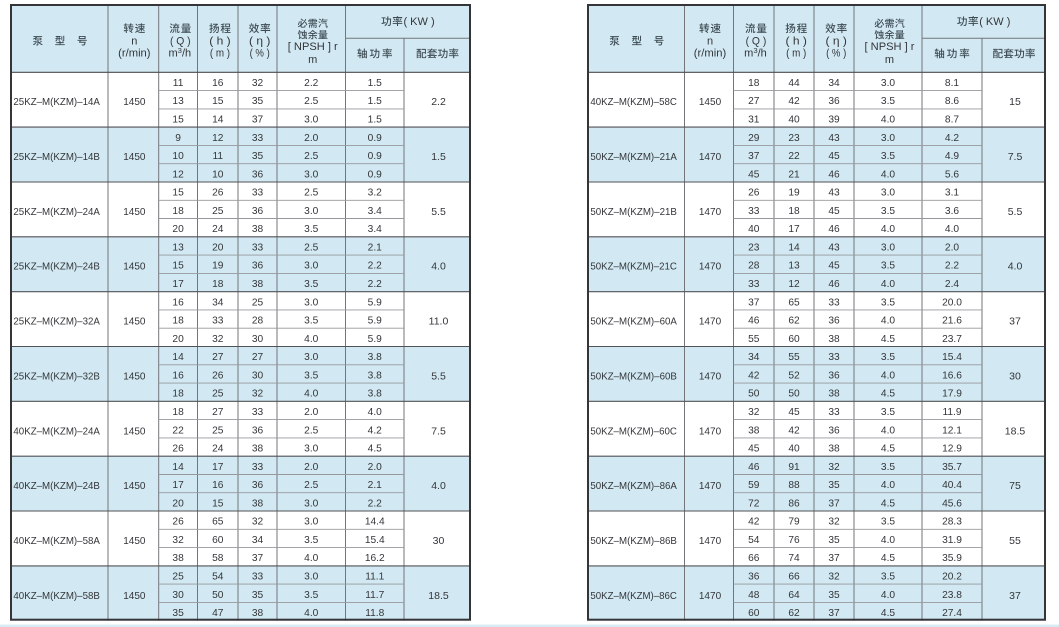 The width and height of the screenshot is (1059, 627). I want to click on svg-text: 17, so click(794, 229).